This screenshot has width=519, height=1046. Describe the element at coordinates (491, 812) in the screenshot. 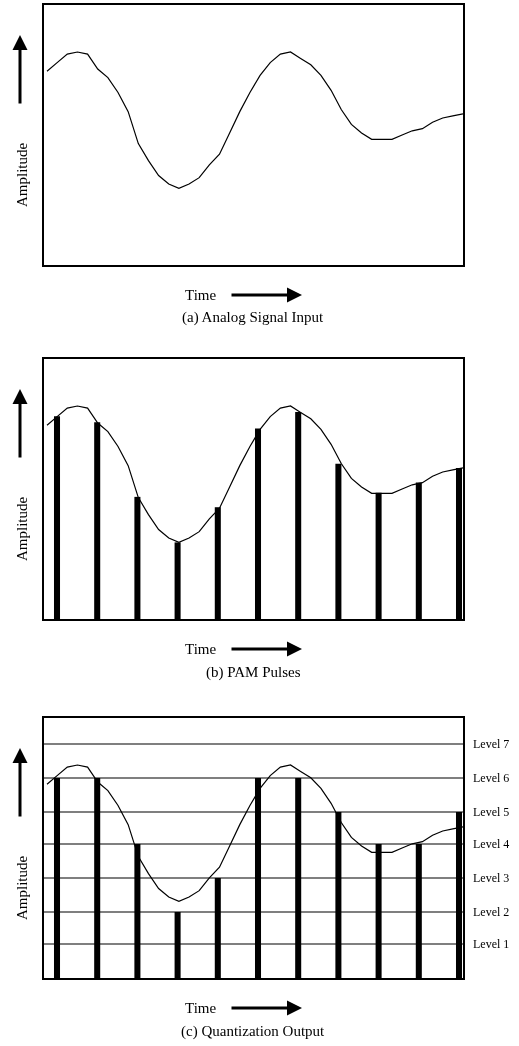

I see `ref-line-label: Level 5` at that location.